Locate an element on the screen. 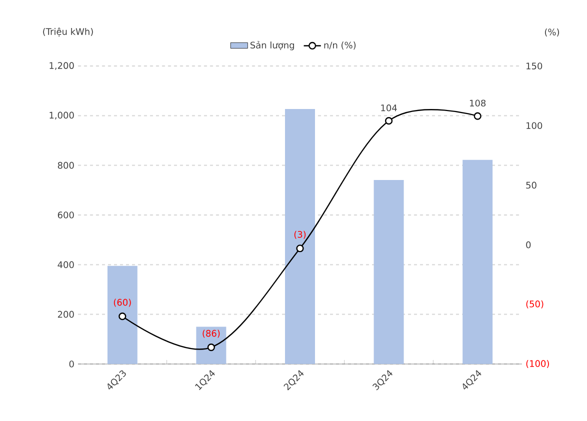 The height and width of the screenshot is (421, 587). data-label: (60) is located at coordinates (122, 302).